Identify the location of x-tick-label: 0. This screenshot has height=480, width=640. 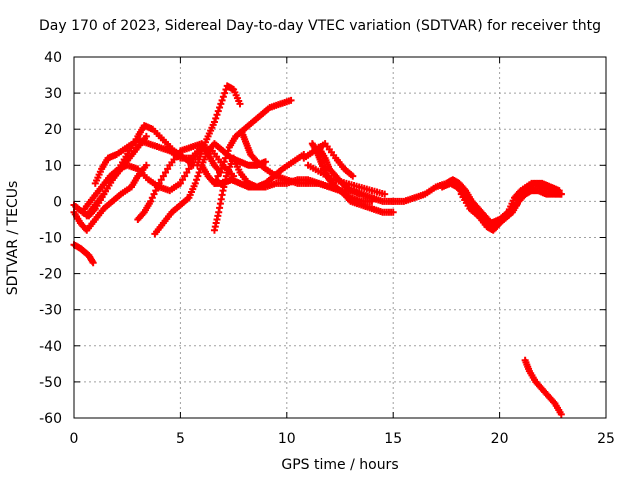
(74, 439).